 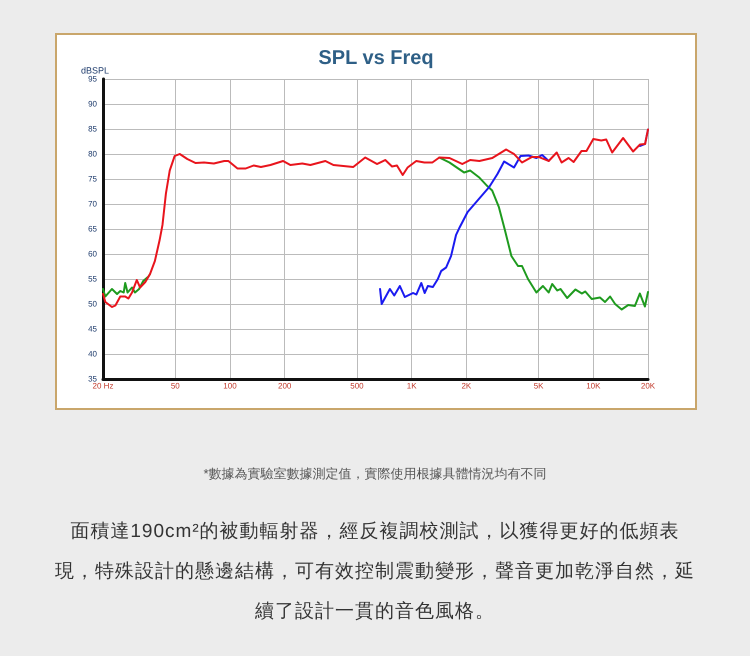 I want to click on y-axis-title: dBSPL, so click(x=95, y=71).